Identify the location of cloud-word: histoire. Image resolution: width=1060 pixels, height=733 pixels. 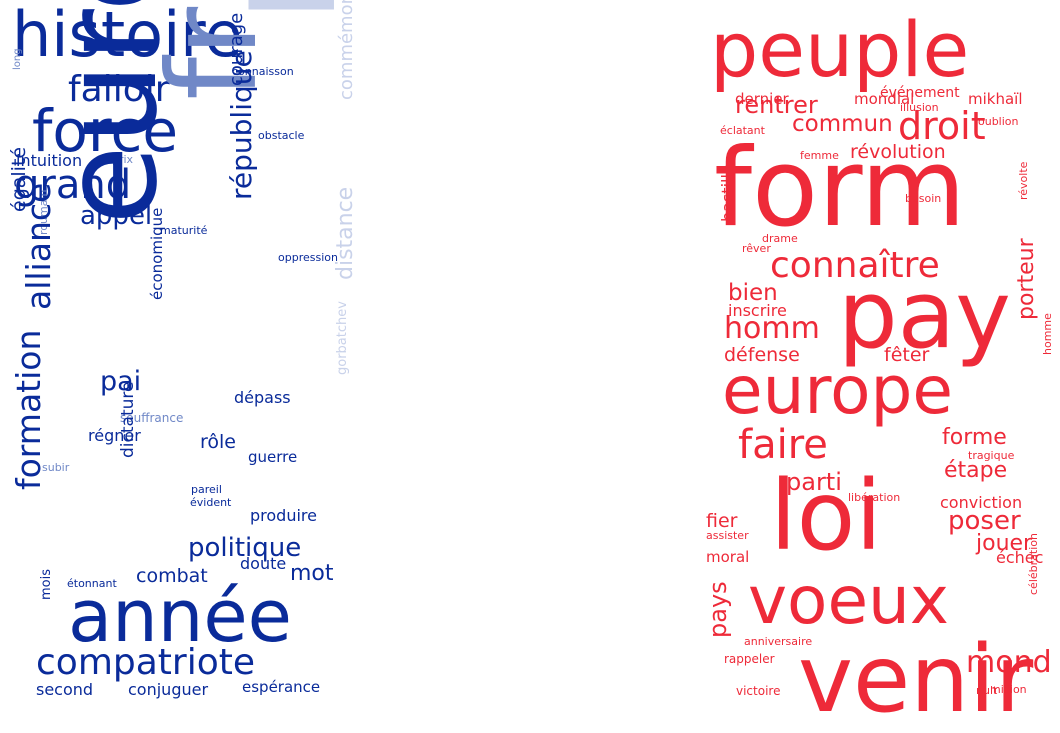
(127, 35).